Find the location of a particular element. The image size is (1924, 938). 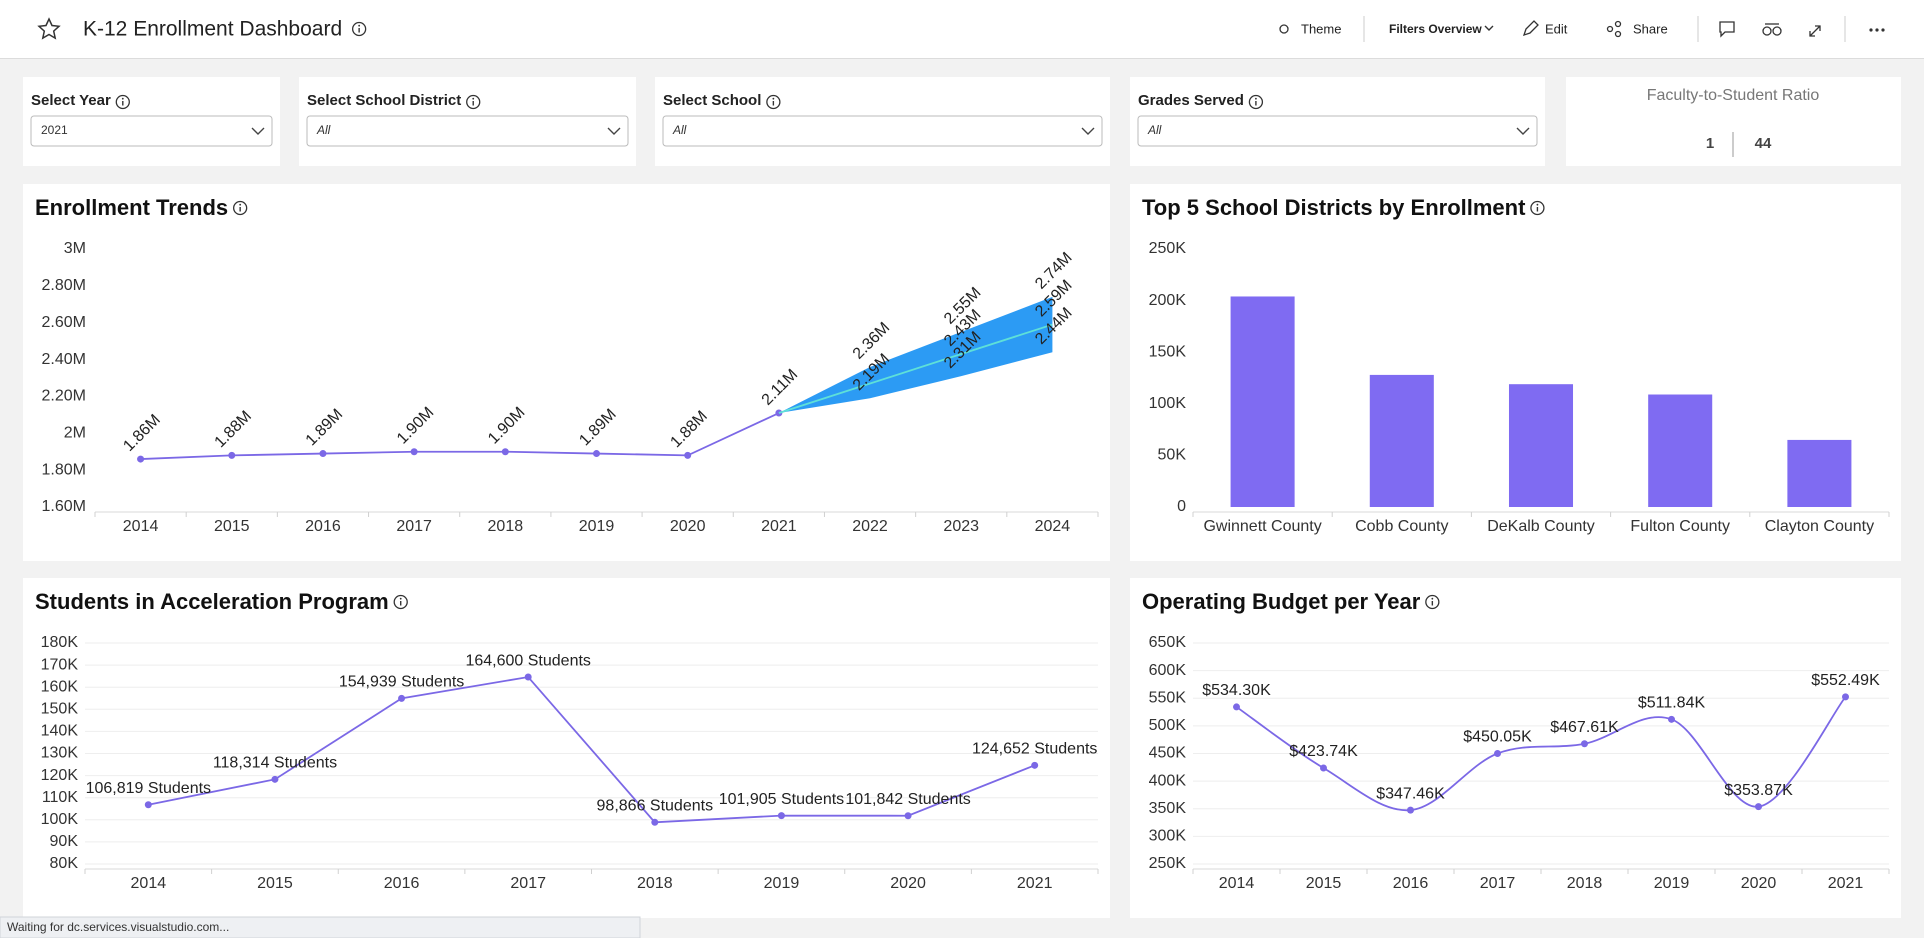

filter-label: Grades Served is located at coordinates (1191, 100).